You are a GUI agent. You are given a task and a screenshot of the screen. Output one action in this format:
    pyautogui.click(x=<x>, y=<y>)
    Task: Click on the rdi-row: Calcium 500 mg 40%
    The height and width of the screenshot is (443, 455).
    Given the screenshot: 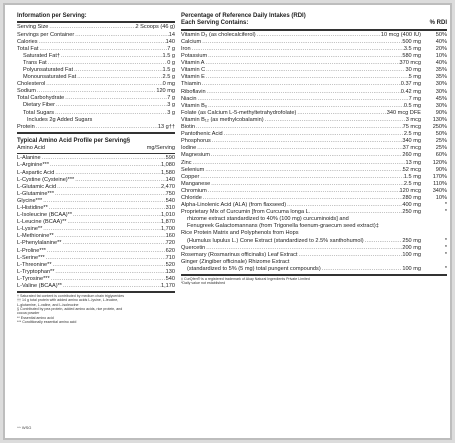 What is the action you would take?
    pyautogui.click(x=314, y=42)
    